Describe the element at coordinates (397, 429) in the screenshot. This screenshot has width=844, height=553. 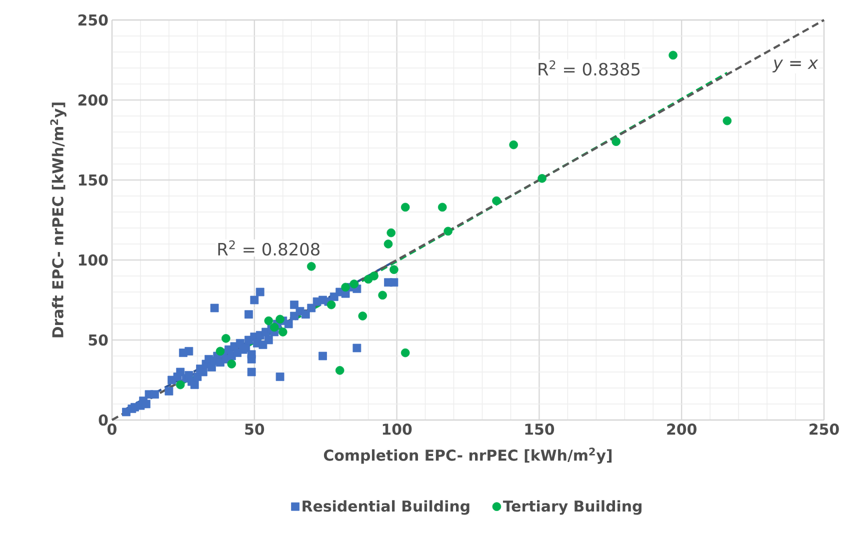
I see `x-tick-label: 100` at that location.